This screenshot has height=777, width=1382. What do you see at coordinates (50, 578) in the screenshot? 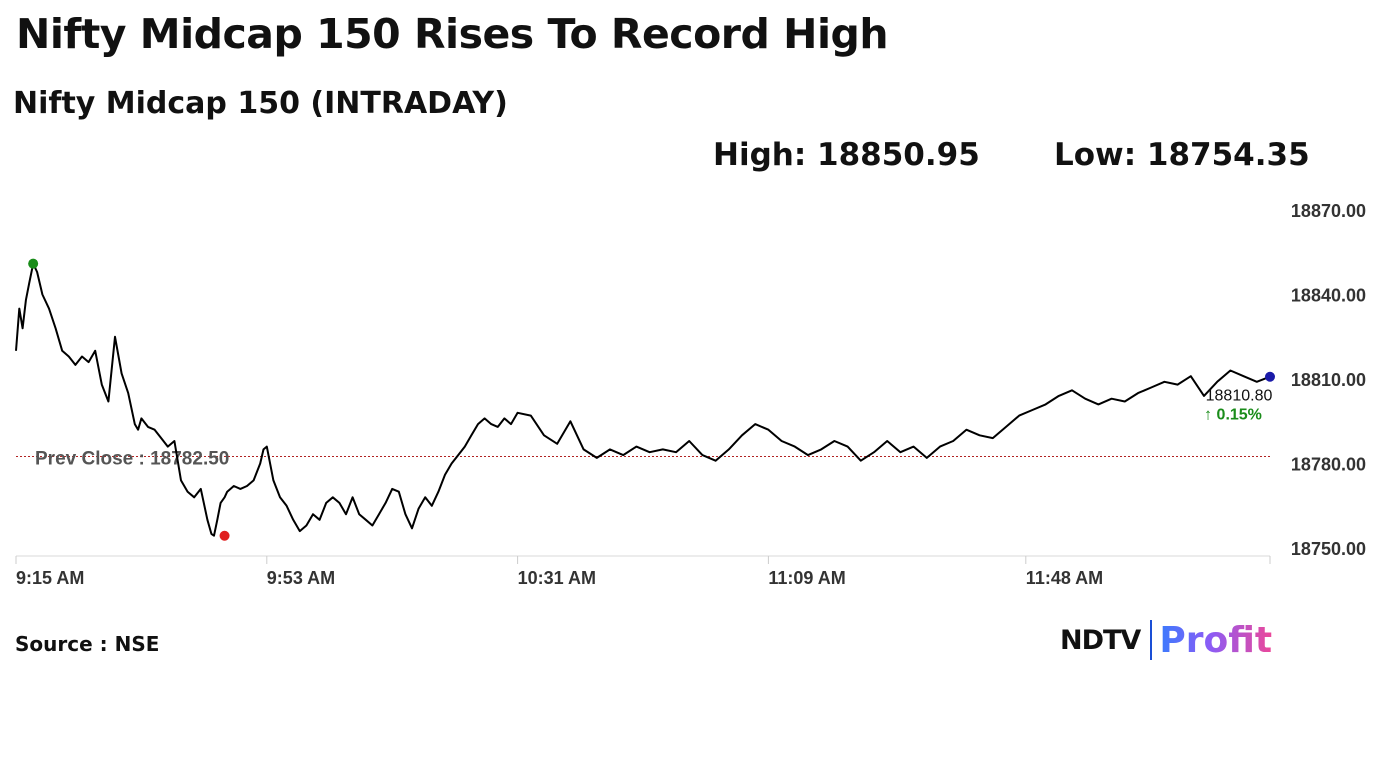
I see `x-tick-label: 9:15 AM` at bounding box center [50, 578].